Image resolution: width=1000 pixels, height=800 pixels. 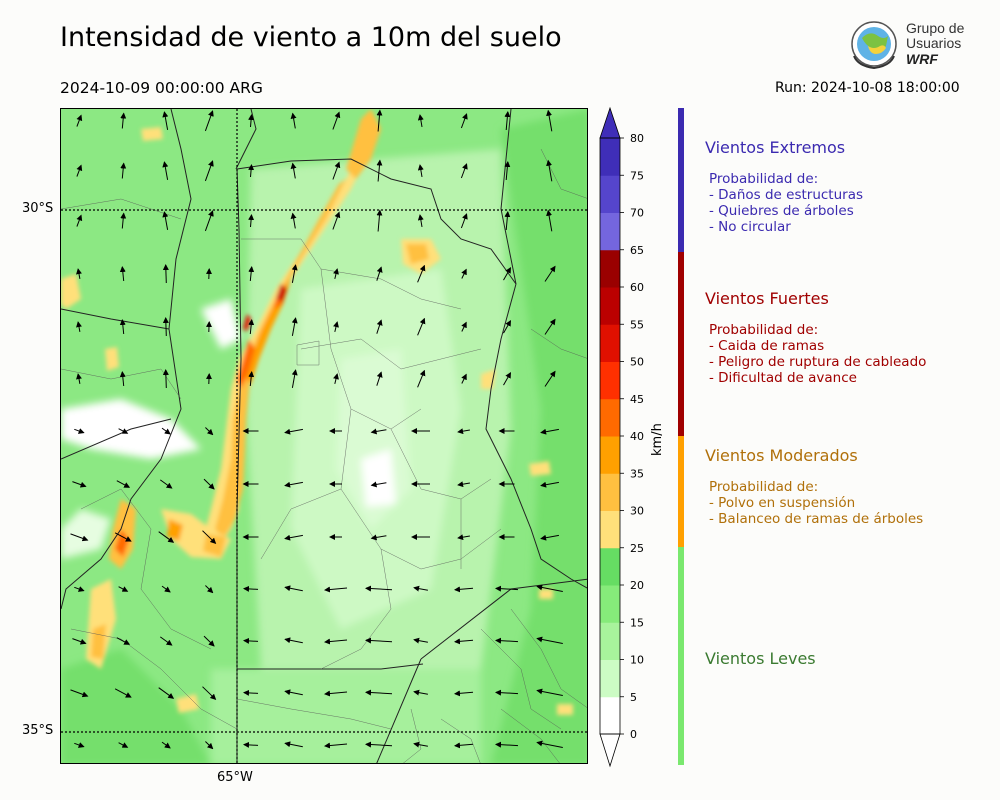 What do you see at coordinates (637, 585) in the screenshot?
I see `colorbar-tick-label: 20` at bounding box center [637, 585].